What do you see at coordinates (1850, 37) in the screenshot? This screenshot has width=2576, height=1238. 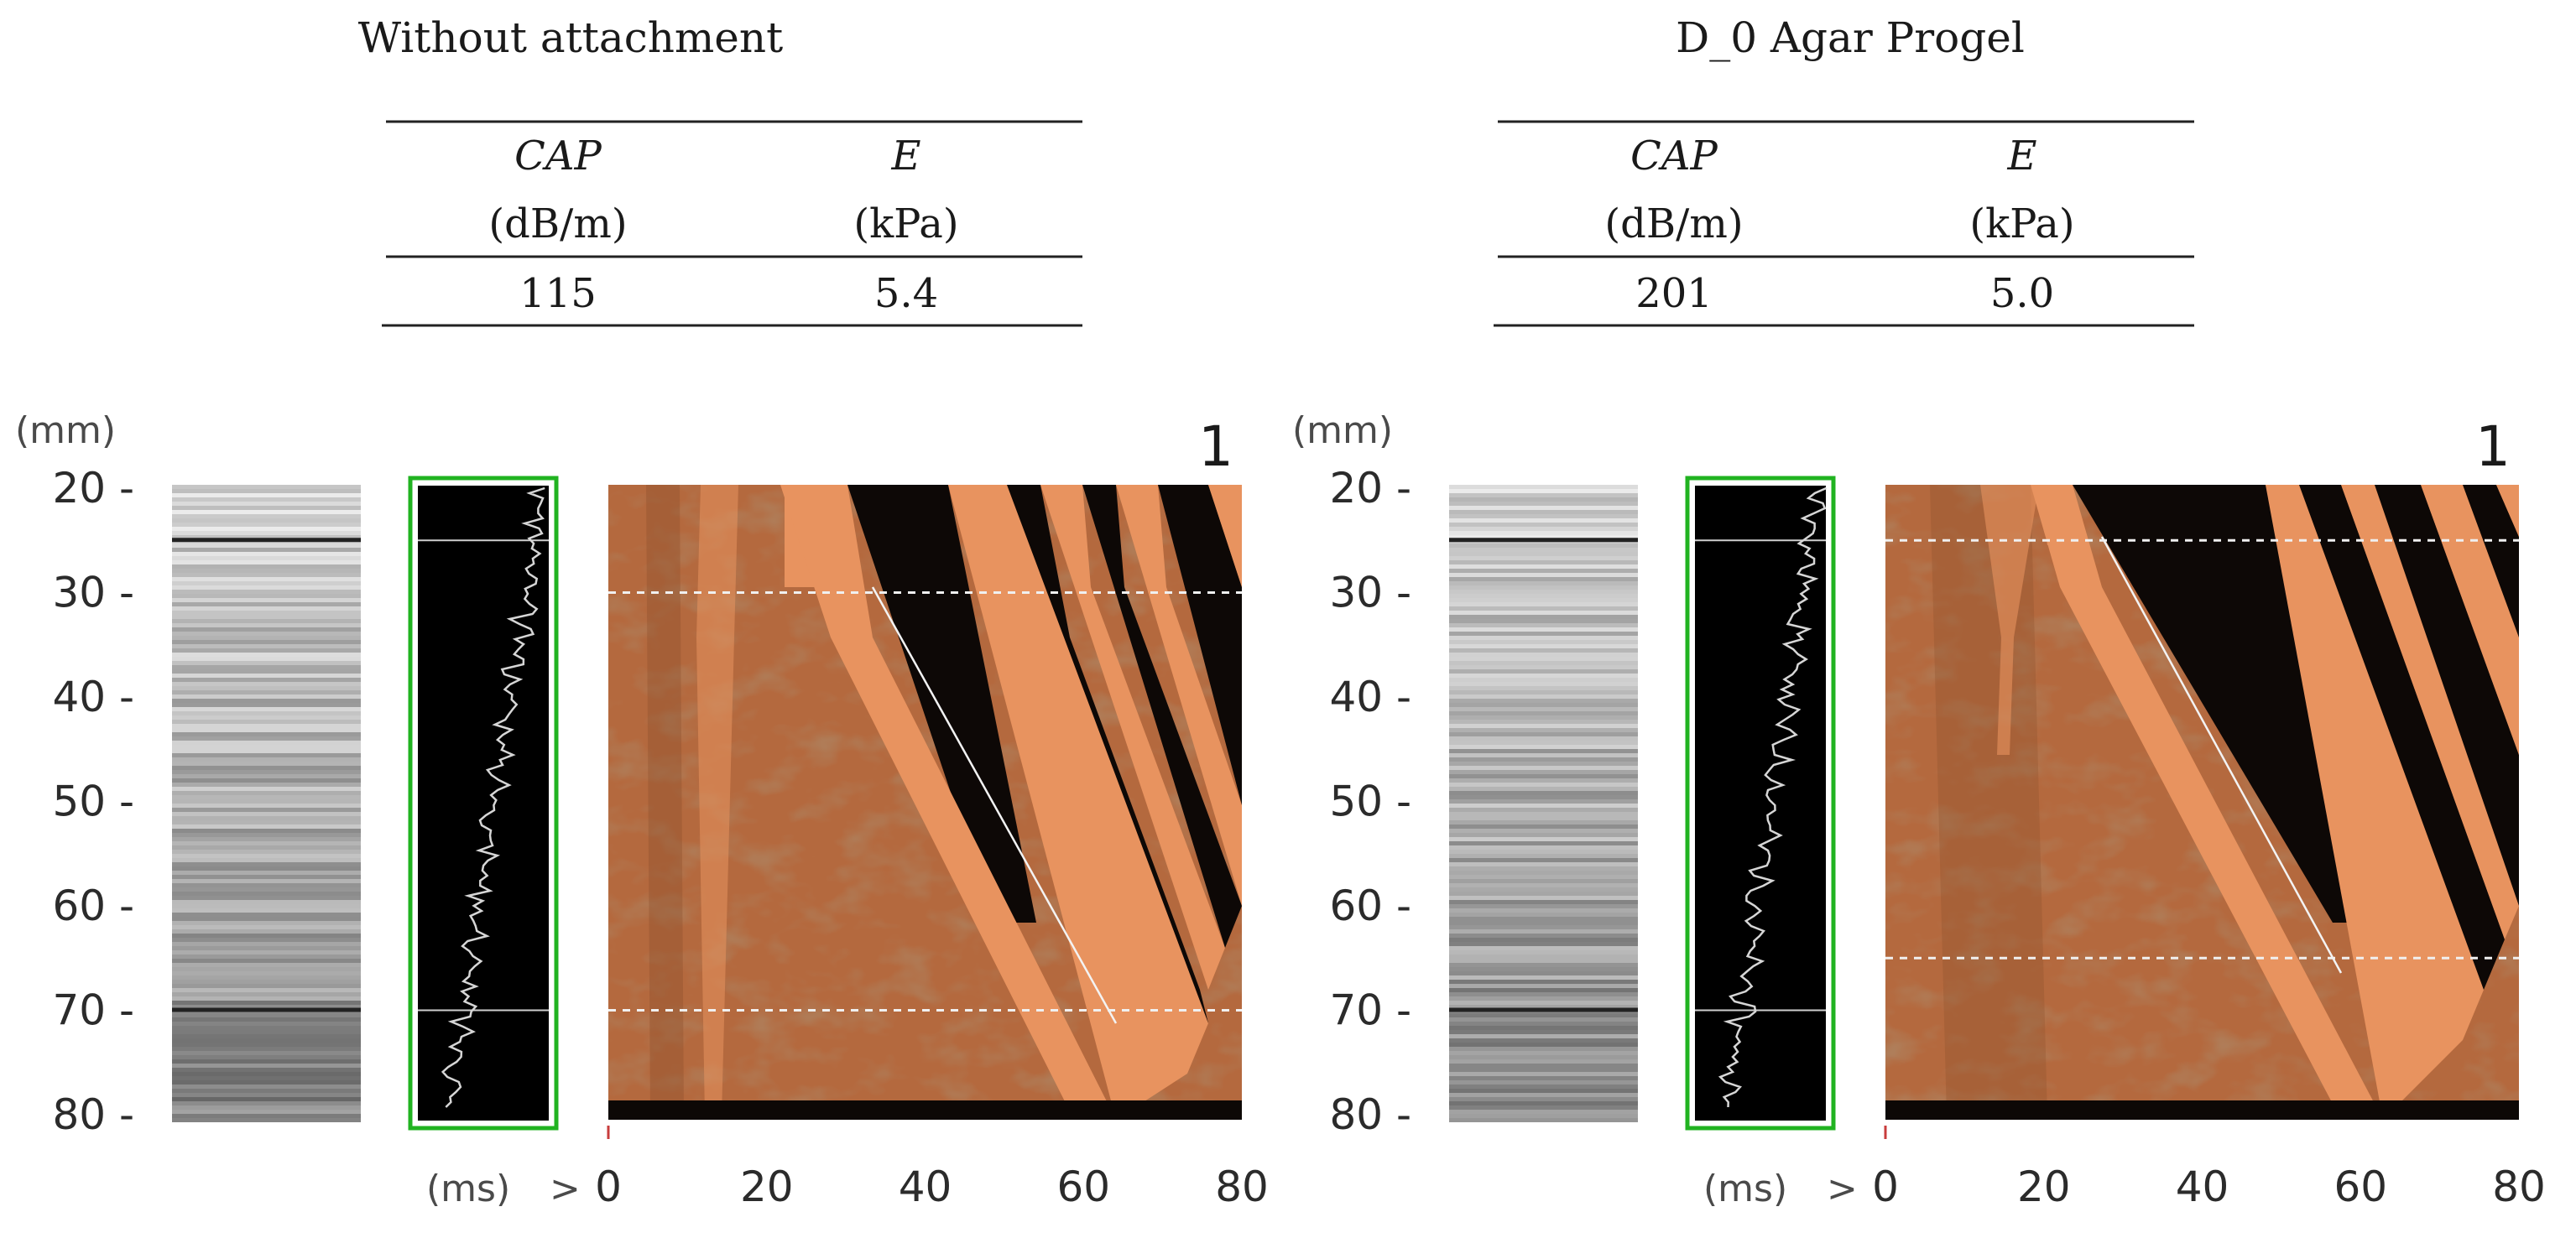 I see `panel-title: D_0 Agar Progel` at bounding box center [1850, 37].